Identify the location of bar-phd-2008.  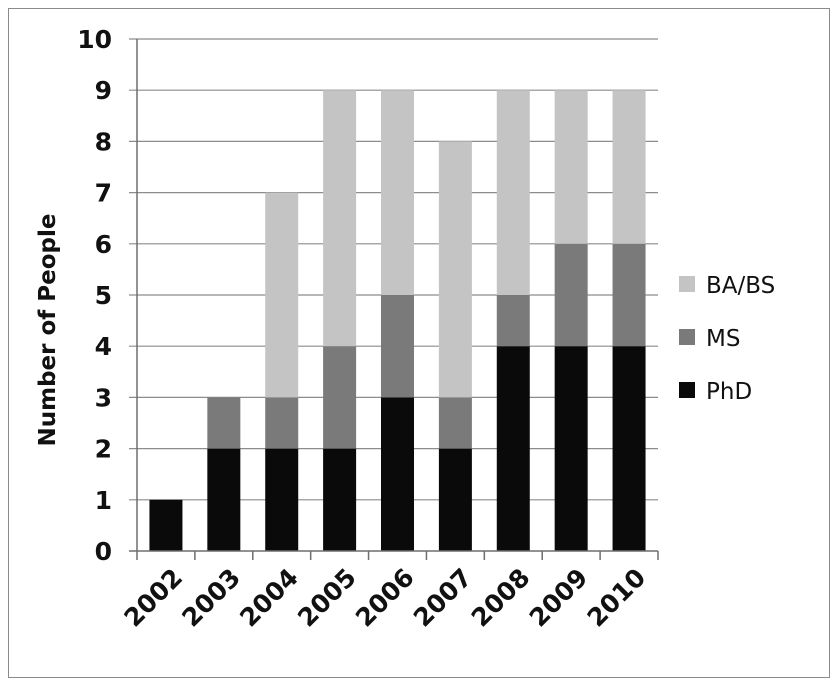
(513, 448).